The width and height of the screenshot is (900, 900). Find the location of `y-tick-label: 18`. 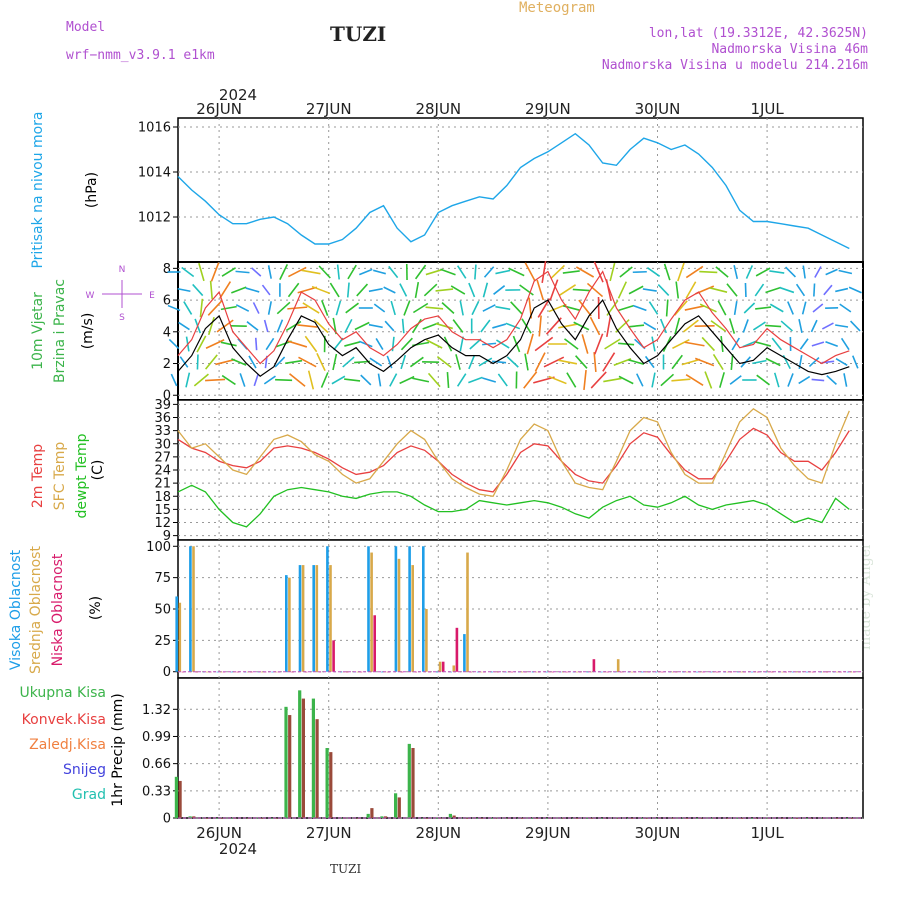

y-tick-label: 18 is located at coordinates (162, 497).